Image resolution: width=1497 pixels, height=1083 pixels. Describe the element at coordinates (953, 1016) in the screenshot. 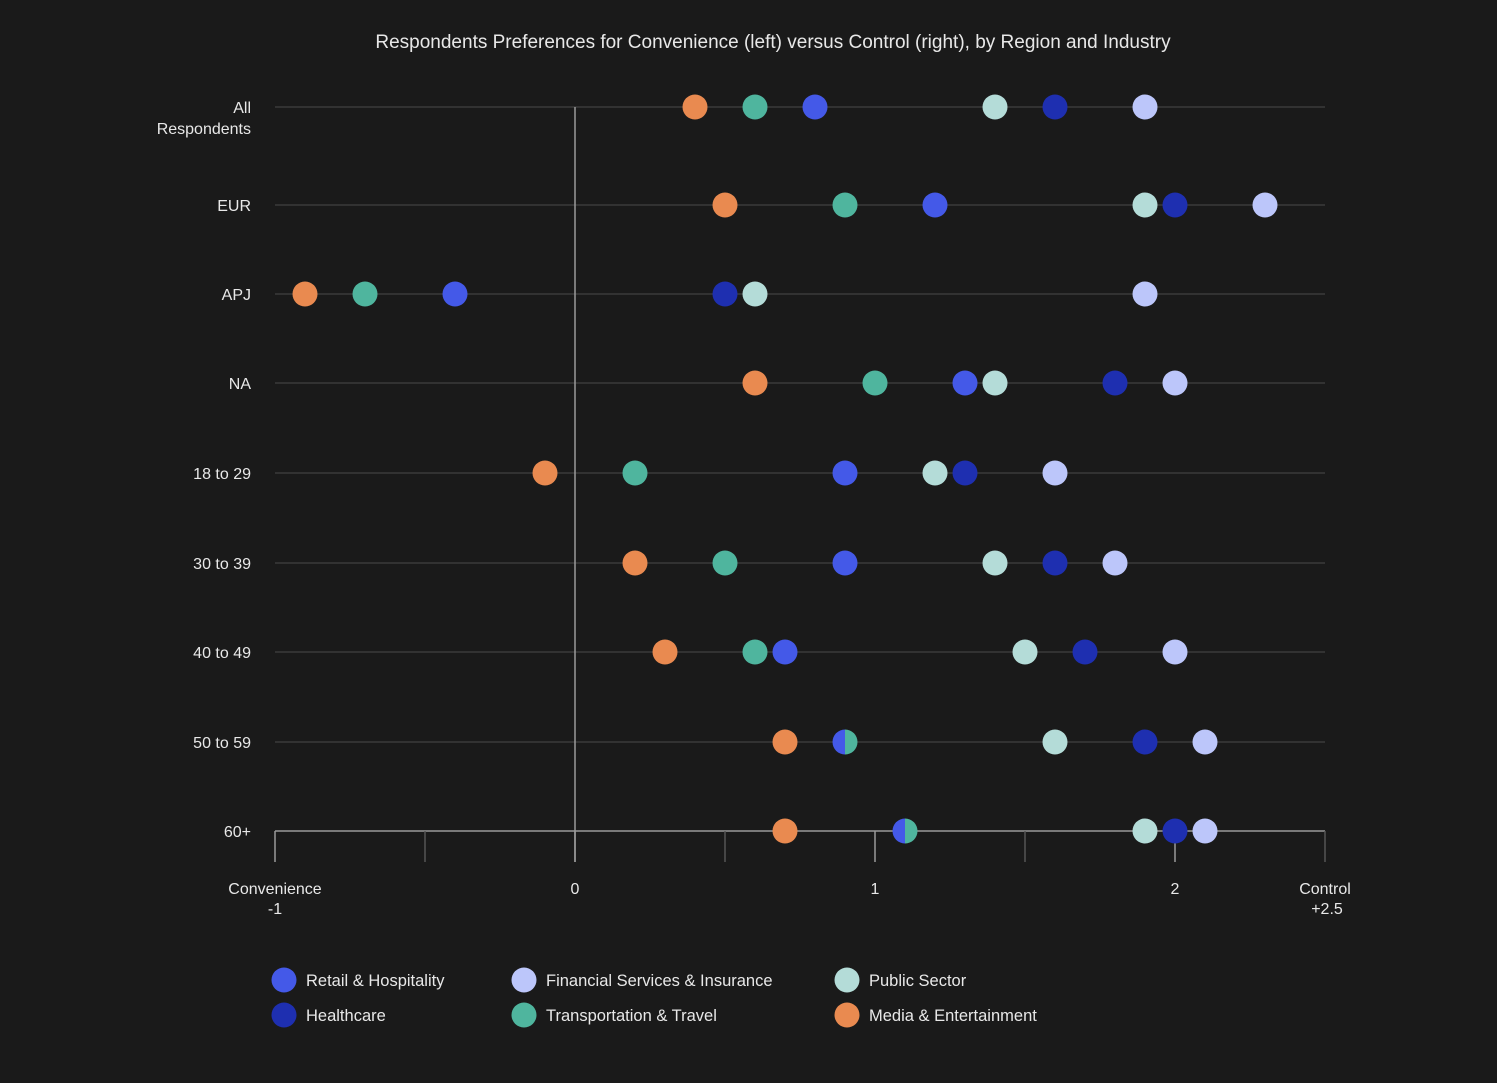

I see `legend-label: Media & Entertainment` at that location.